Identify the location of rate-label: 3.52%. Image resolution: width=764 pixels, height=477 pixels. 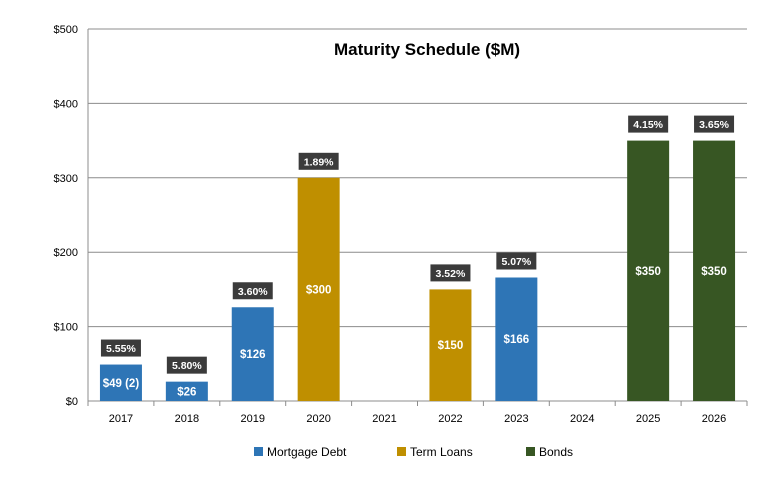
(451, 274).